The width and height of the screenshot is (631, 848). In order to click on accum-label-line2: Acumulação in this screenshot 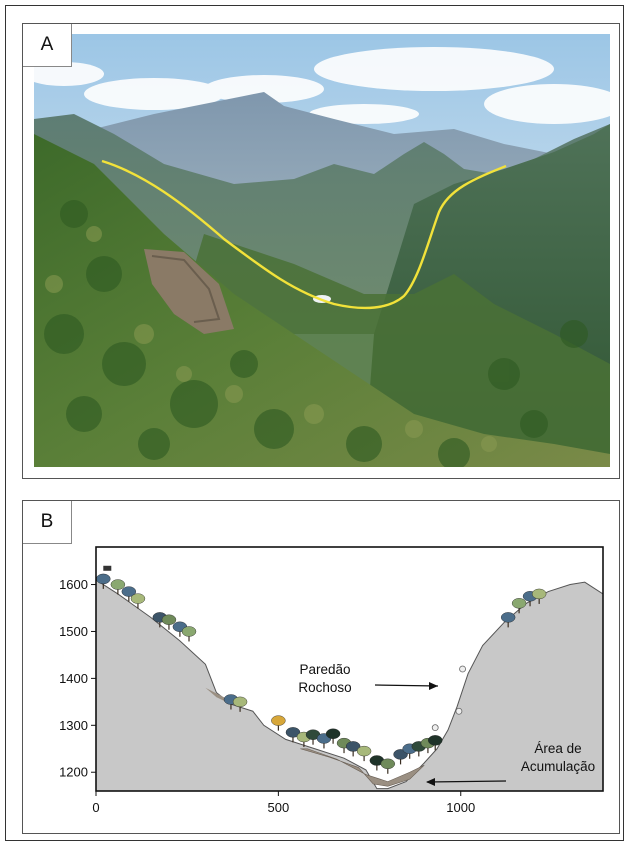, I will do `click(558, 766)`.